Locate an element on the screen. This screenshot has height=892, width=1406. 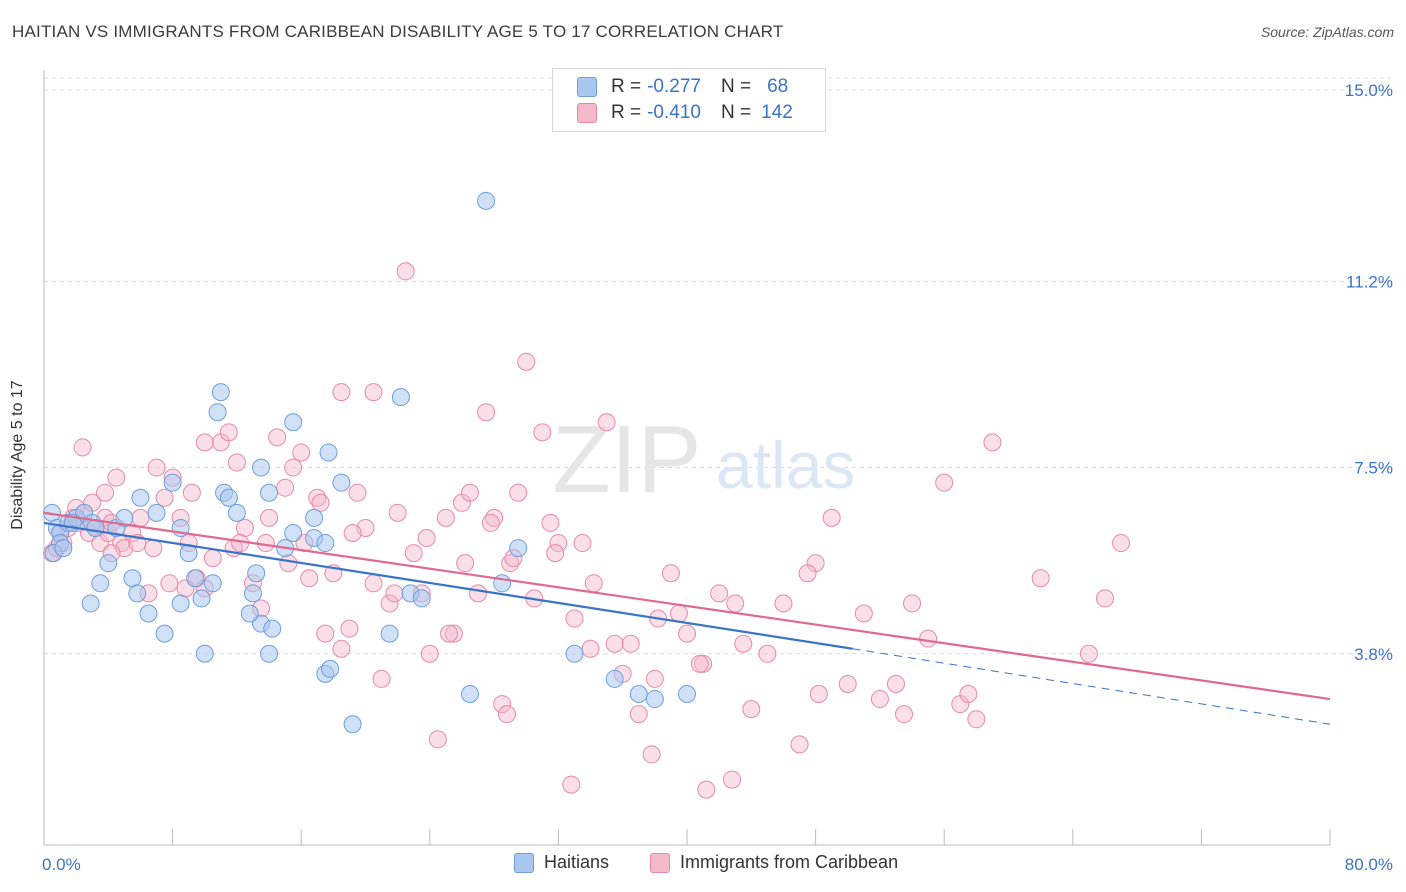
watermark-atlas: atlas is located at coordinates (785, 465).